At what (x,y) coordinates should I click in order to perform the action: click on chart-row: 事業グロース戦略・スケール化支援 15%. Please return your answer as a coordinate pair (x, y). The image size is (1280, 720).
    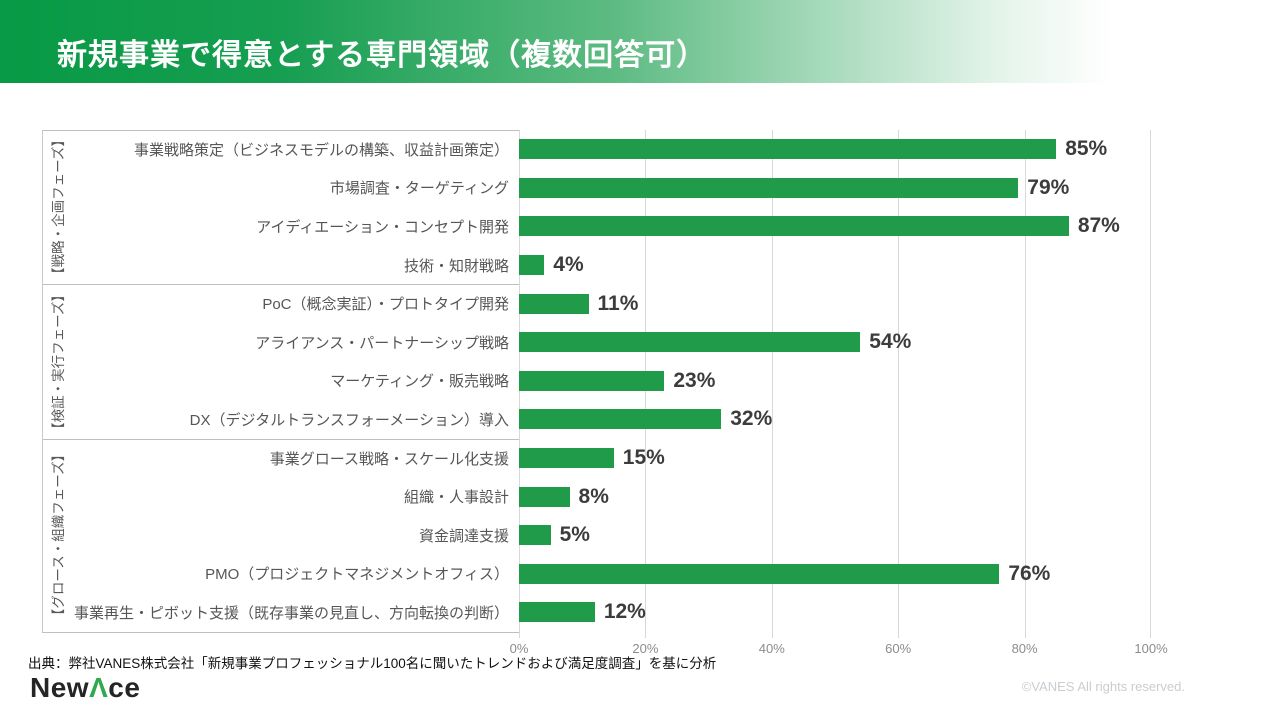
    Looking at the image, I should click on (676, 458).